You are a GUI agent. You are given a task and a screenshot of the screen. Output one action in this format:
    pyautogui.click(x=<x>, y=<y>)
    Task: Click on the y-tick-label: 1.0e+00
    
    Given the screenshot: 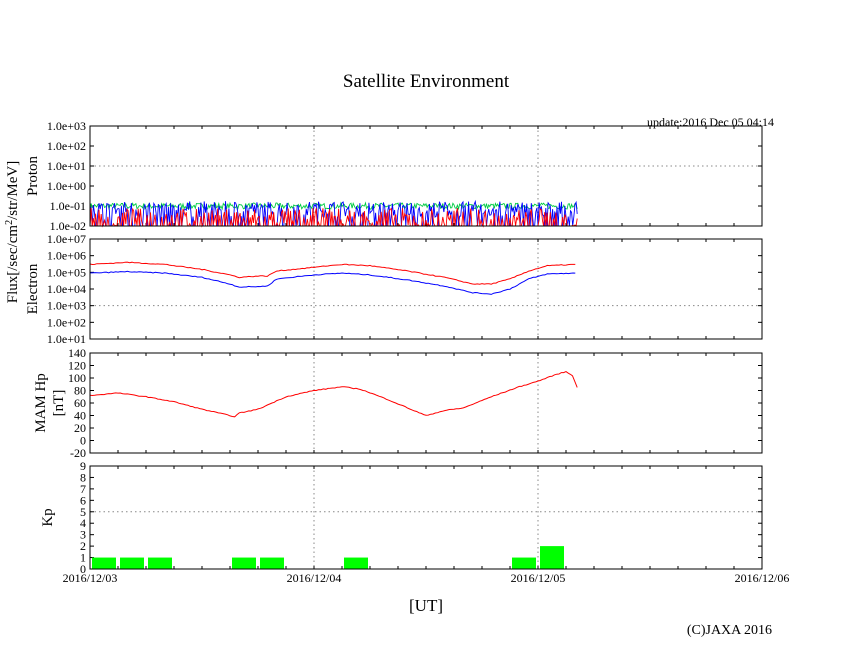 What is the action you would take?
    pyautogui.click(x=66, y=186)
    